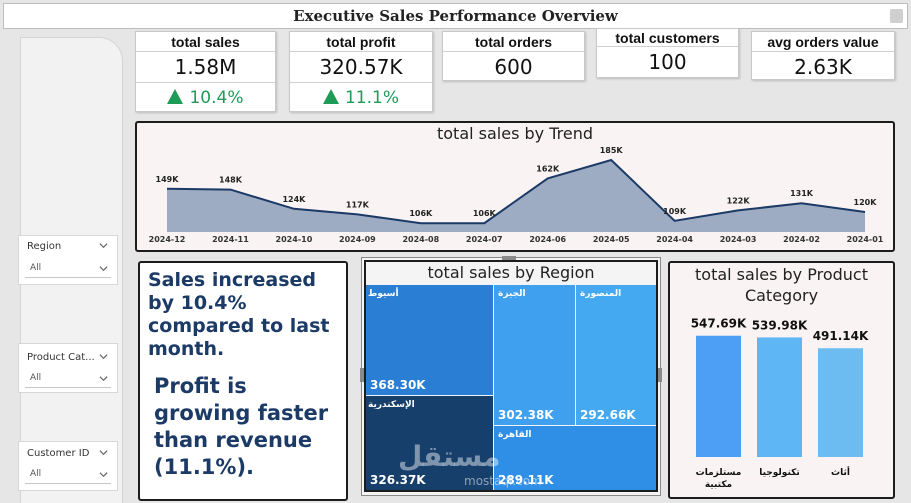 The image size is (911, 503). Describe the element at coordinates (780, 325) in the screenshot. I see `category-data-label: 539.98K` at that location.